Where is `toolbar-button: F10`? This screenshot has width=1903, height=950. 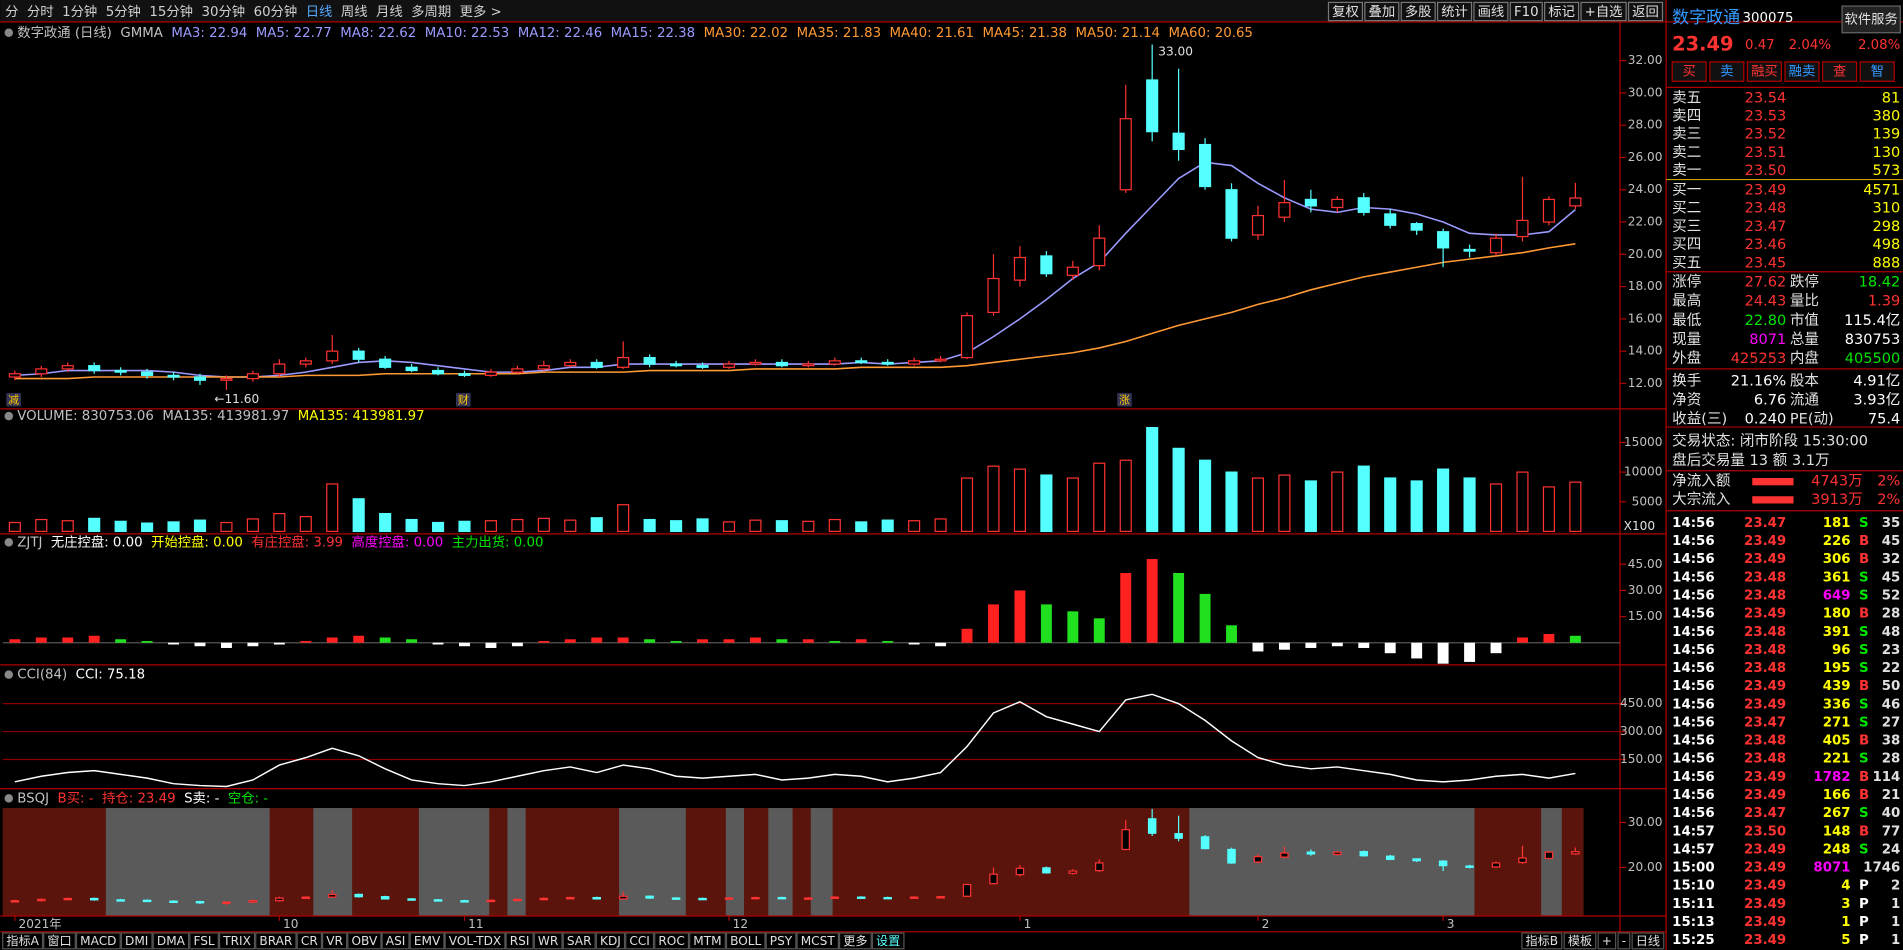 toolbar-button: F10 is located at coordinates (1526, 12).